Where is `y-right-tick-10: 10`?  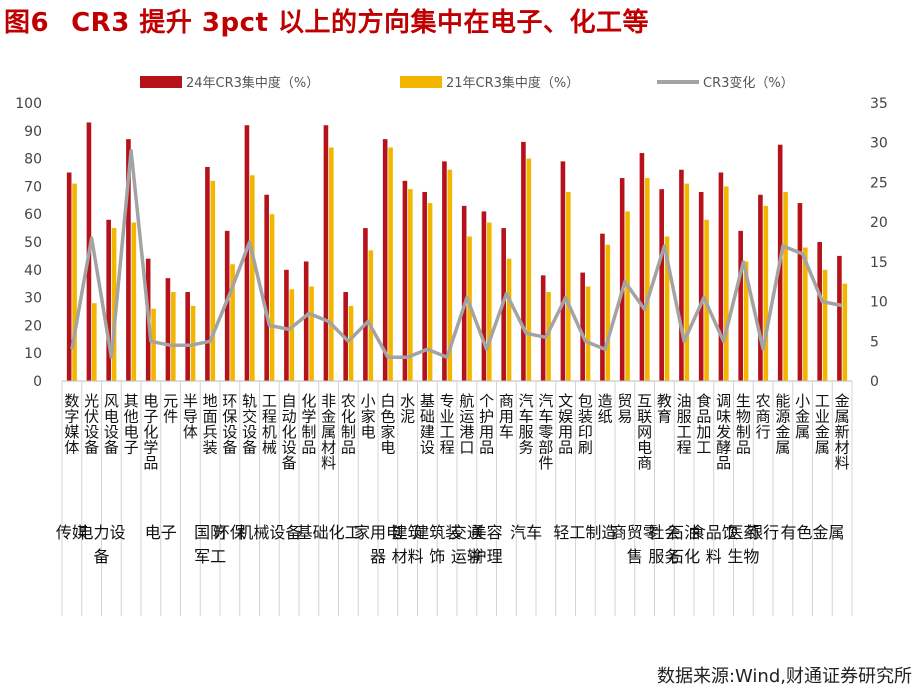 y-right-tick-10: 10 is located at coordinates (879, 303).